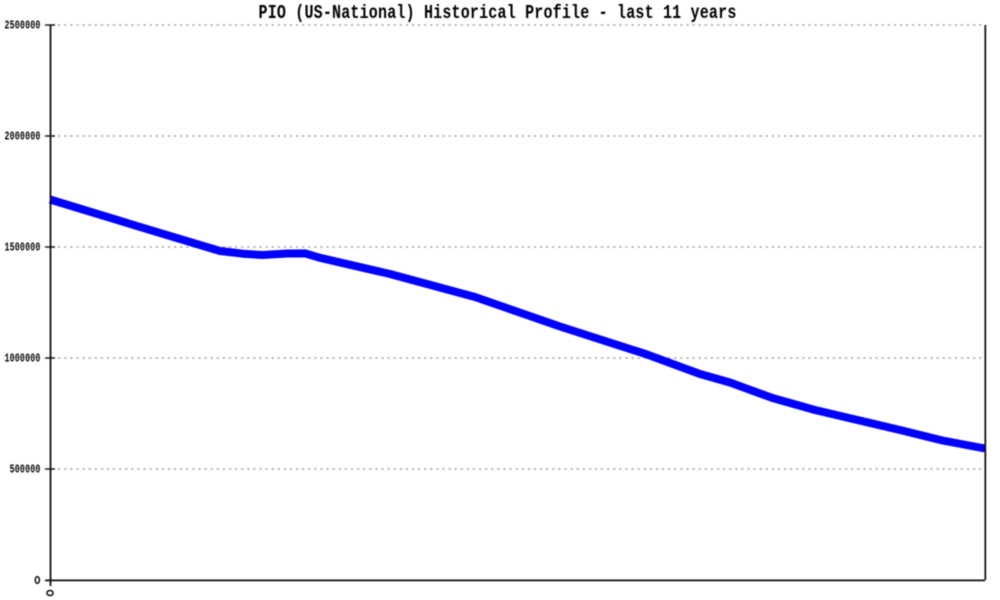  What do you see at coordinates (22, 360) in the screenshot?
I see `svg-text: 1000000` at bounding box center [22, 360].